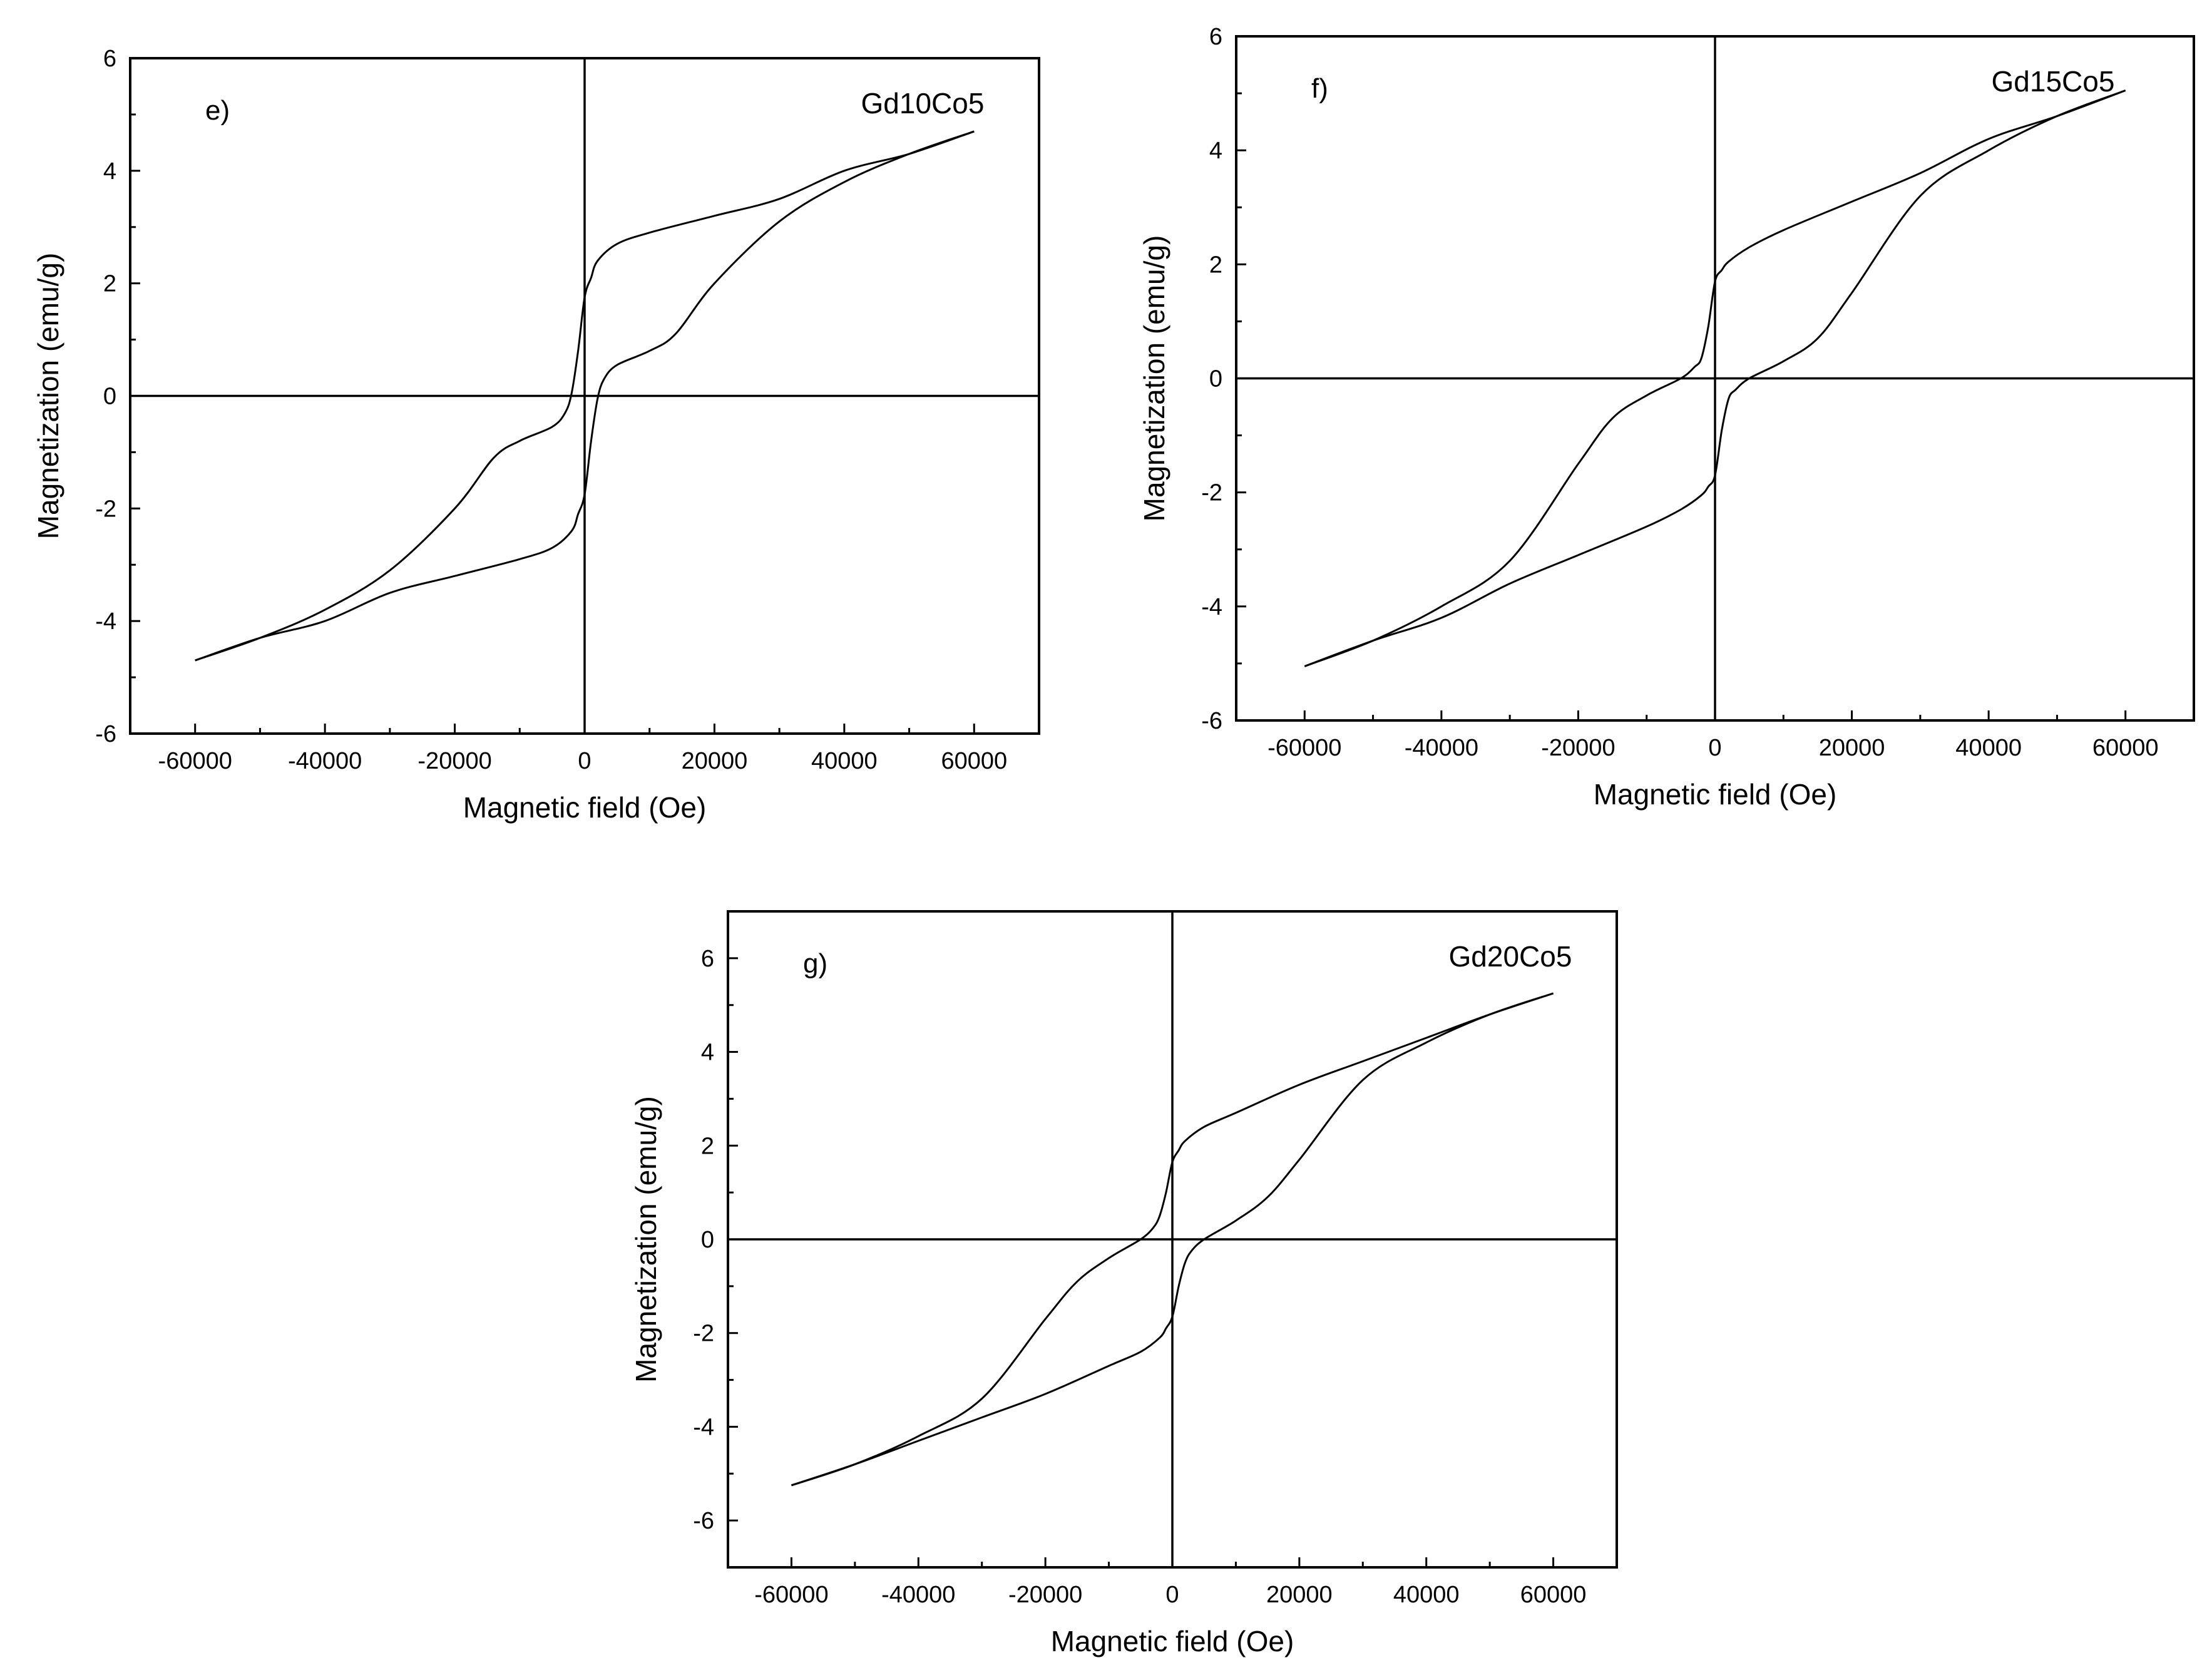  What do you see at coordinates (1510, 956) in the screenshot?
I see `sample-label: Gd20Co5` at bounding box center [1510, 956].